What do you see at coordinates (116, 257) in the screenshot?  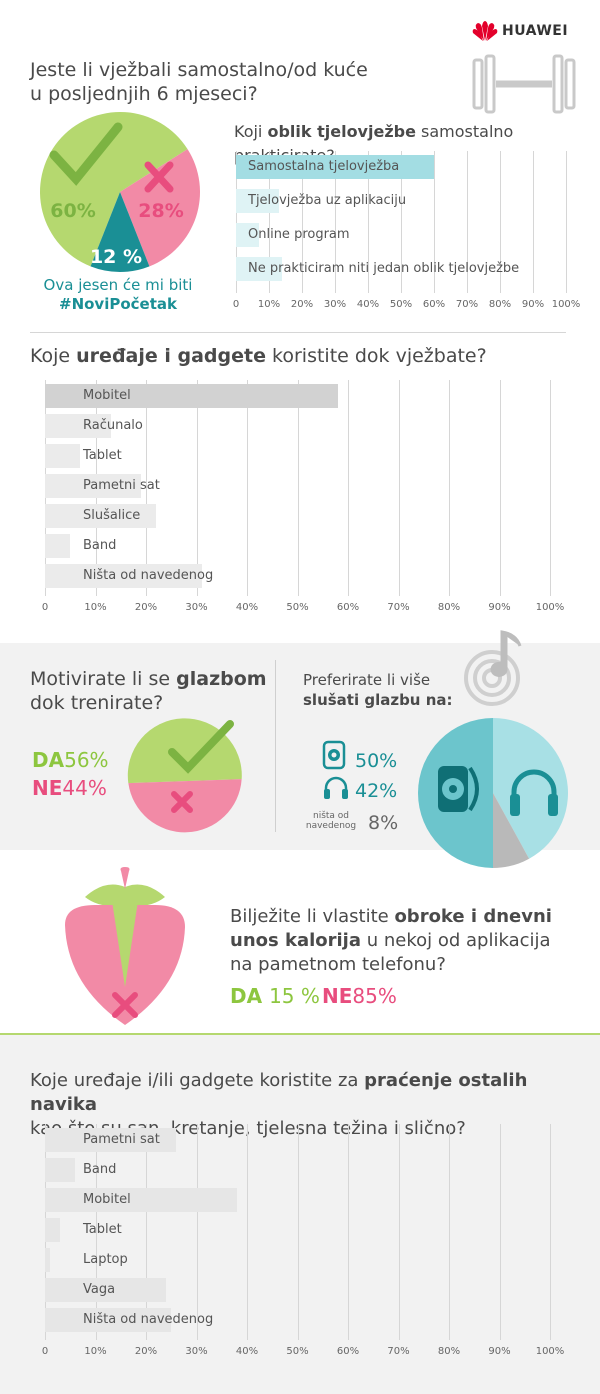 I see `pie-label: 12 %` at bounding box center [116, 257].